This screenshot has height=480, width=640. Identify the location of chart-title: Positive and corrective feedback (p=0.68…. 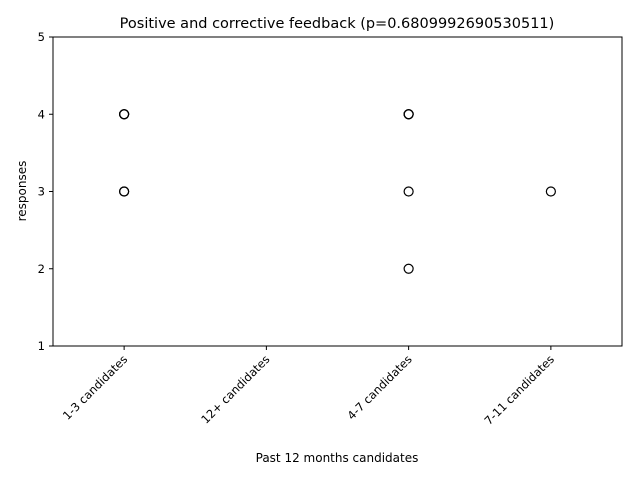
(337, 24).